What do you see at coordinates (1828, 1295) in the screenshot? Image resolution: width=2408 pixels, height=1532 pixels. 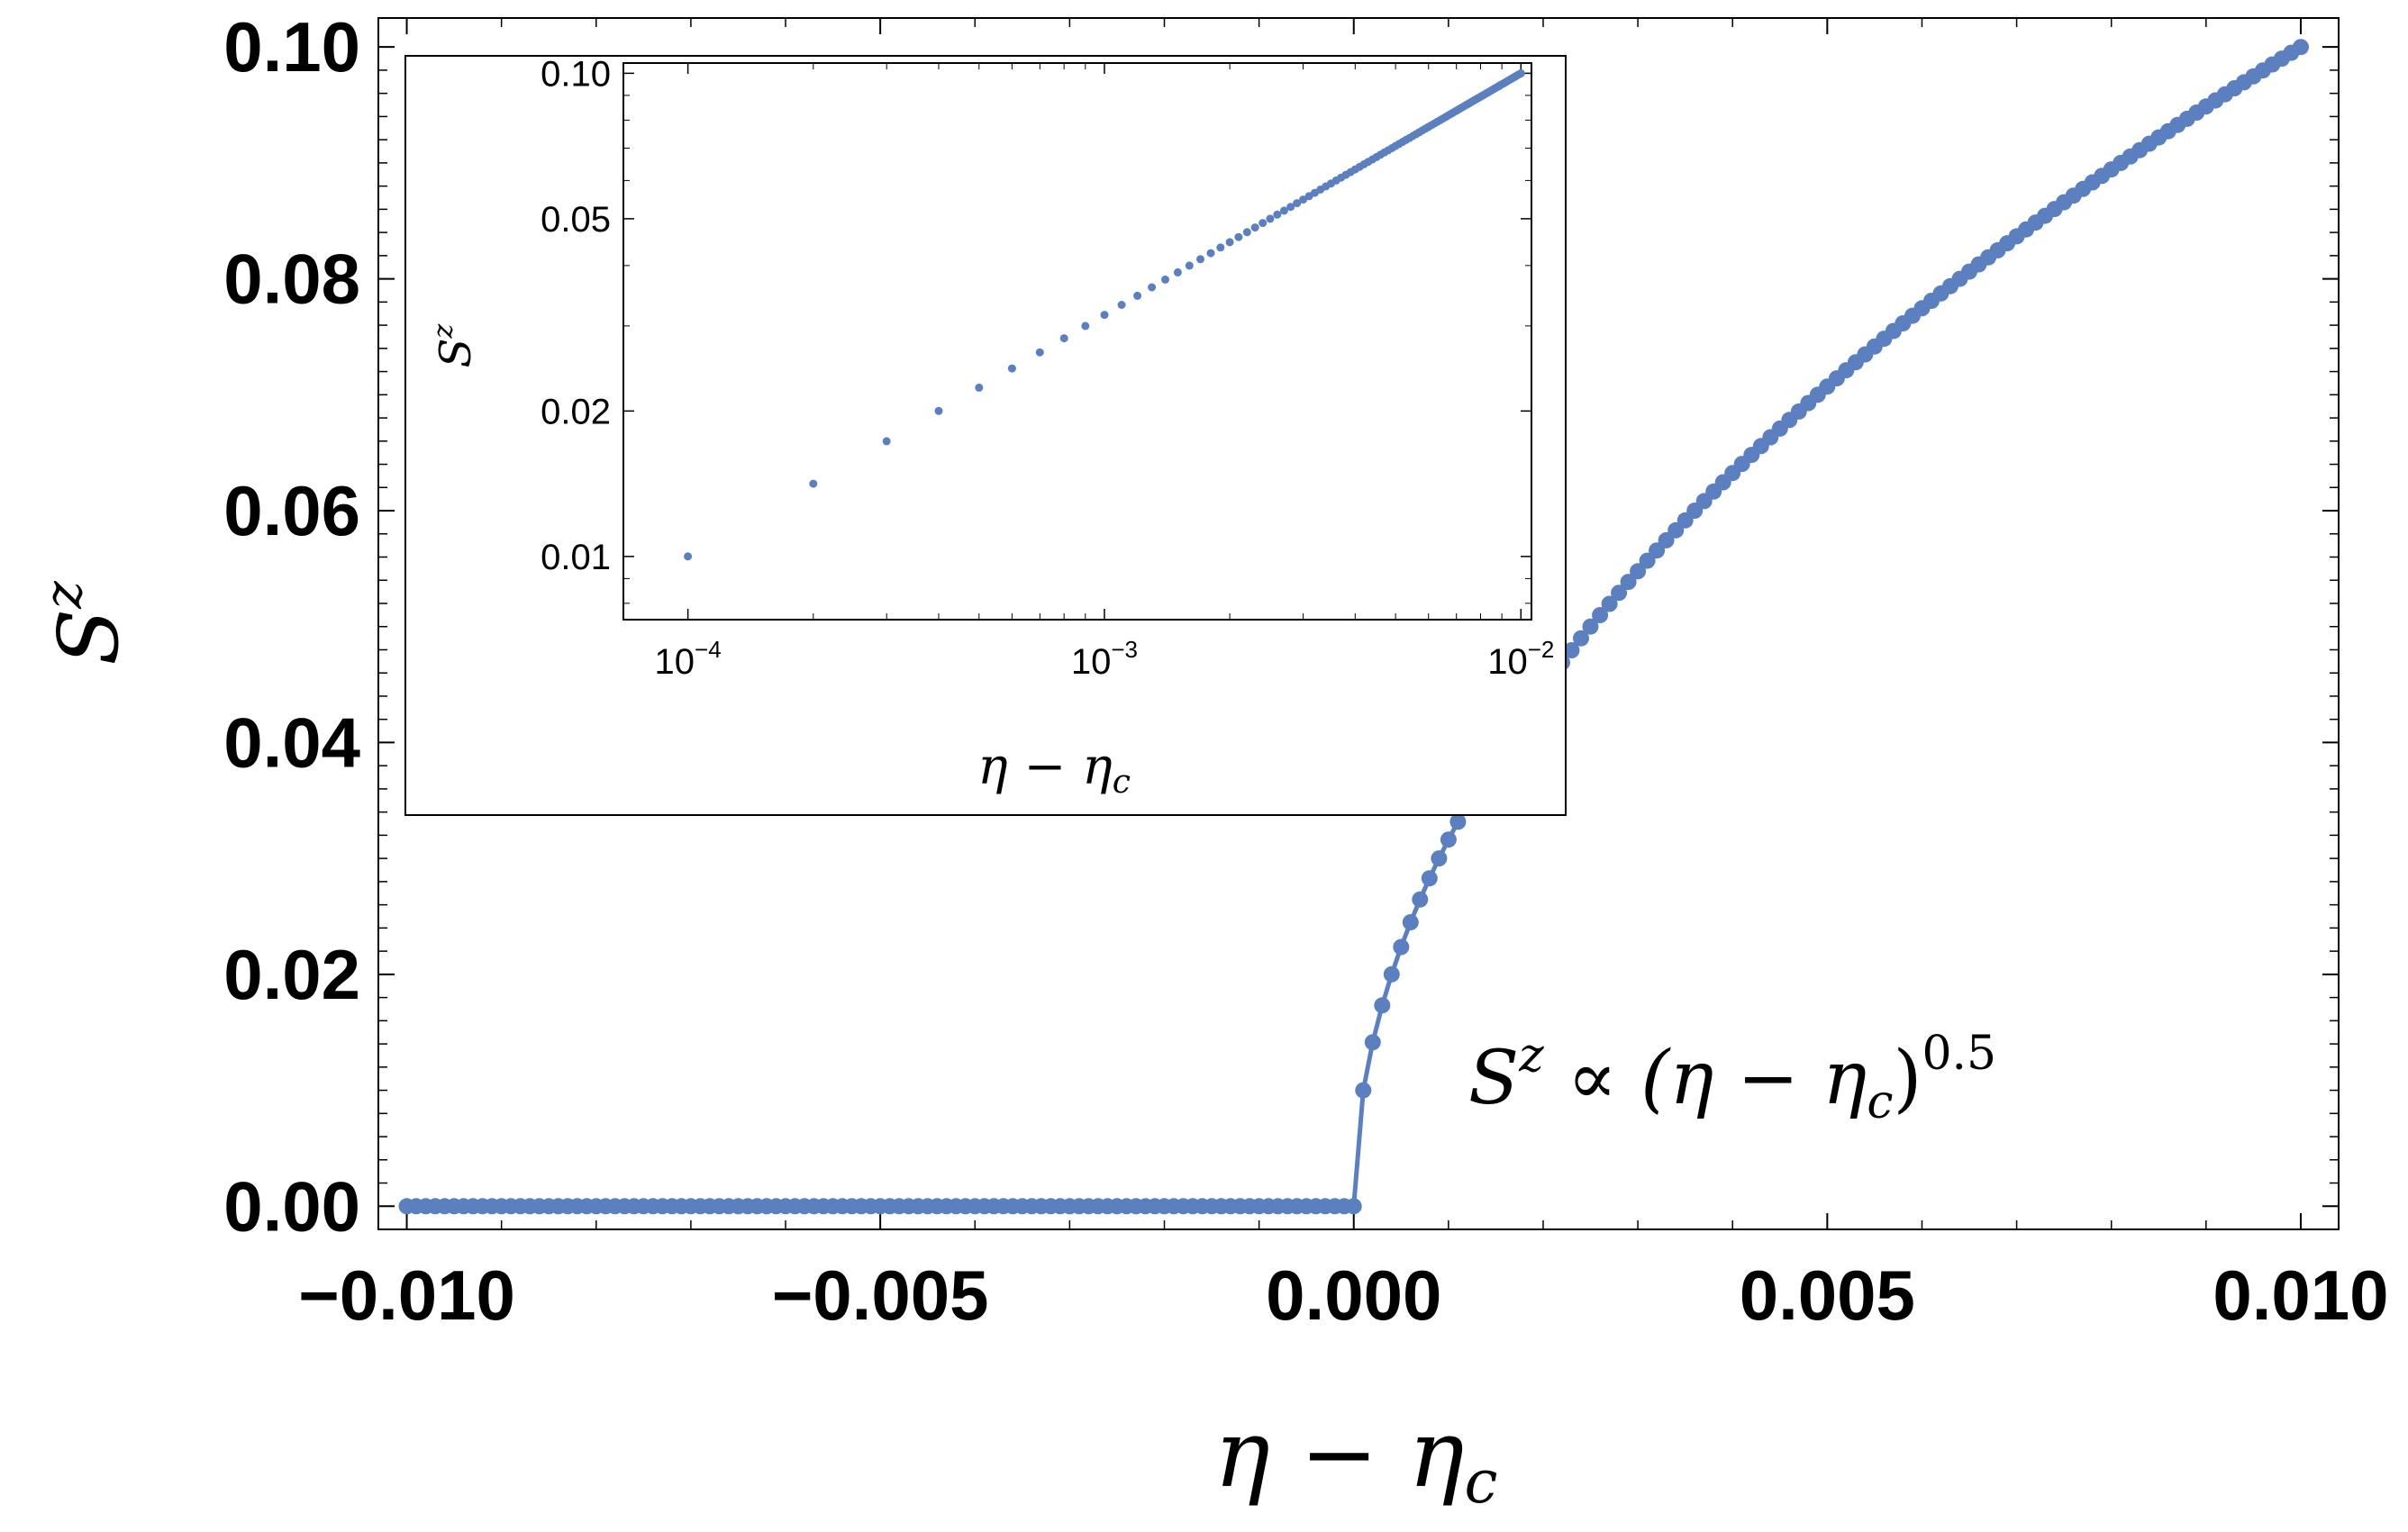 I see `main-x-tick-label: 0.005` at bounding box center [1828, 1295].